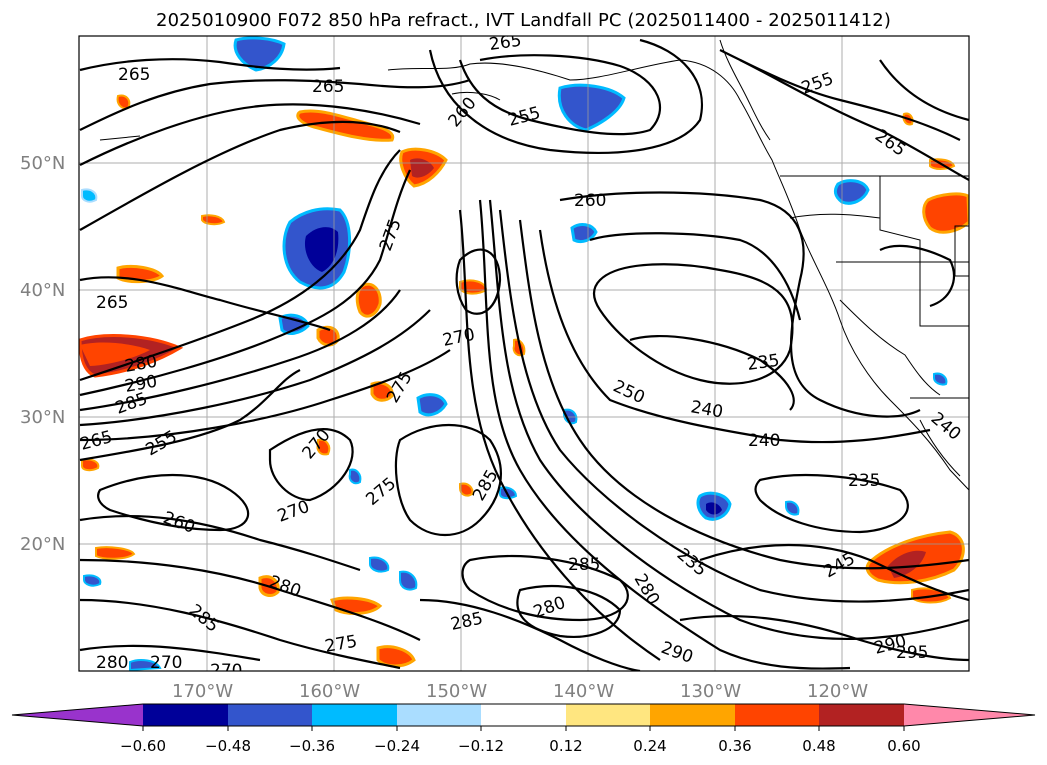 Image resolution: width=1047 pixels, height=765 pixels. I want to click on colorbar-tick-label: 0.36, so click(734, 746).